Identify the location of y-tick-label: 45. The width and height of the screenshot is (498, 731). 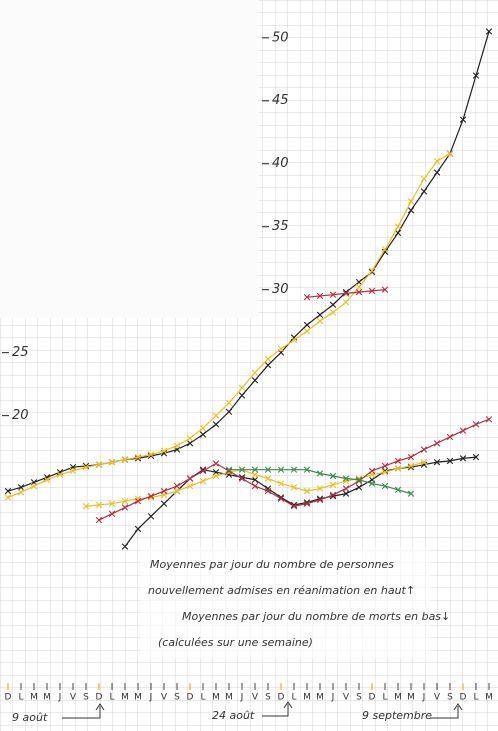
(280, 100).